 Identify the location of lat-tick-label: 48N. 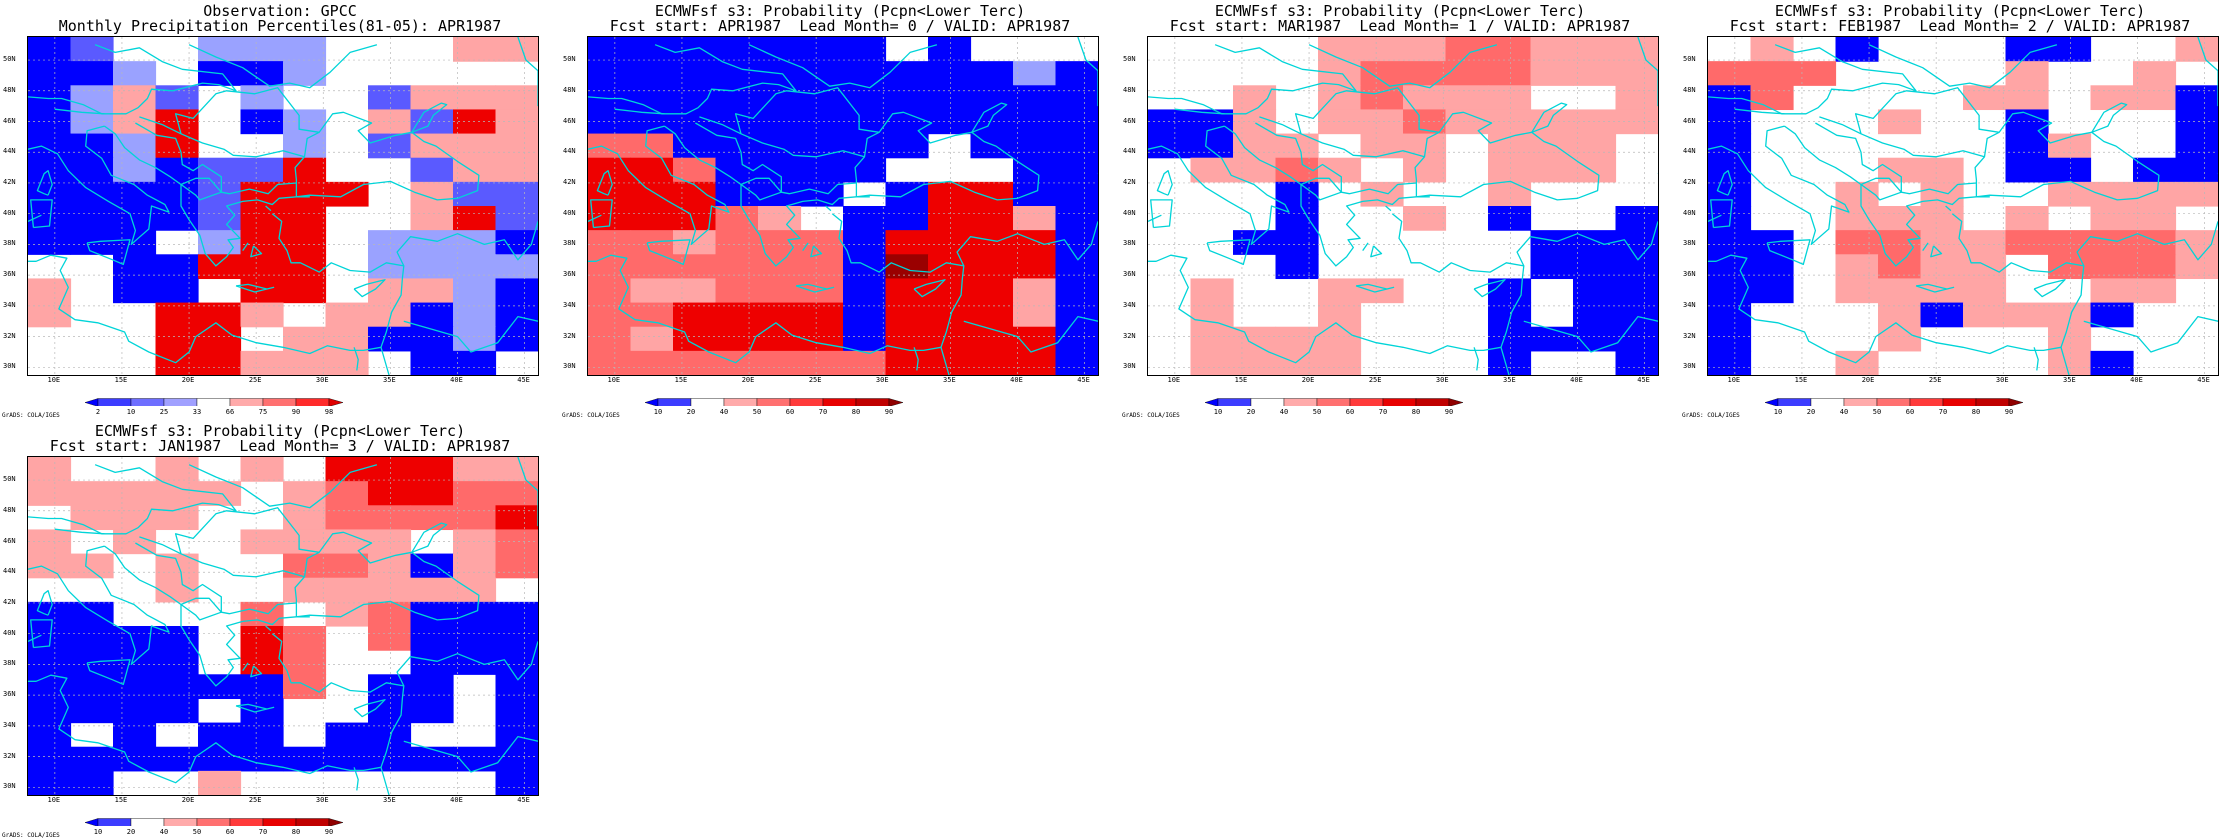
(569, 89).